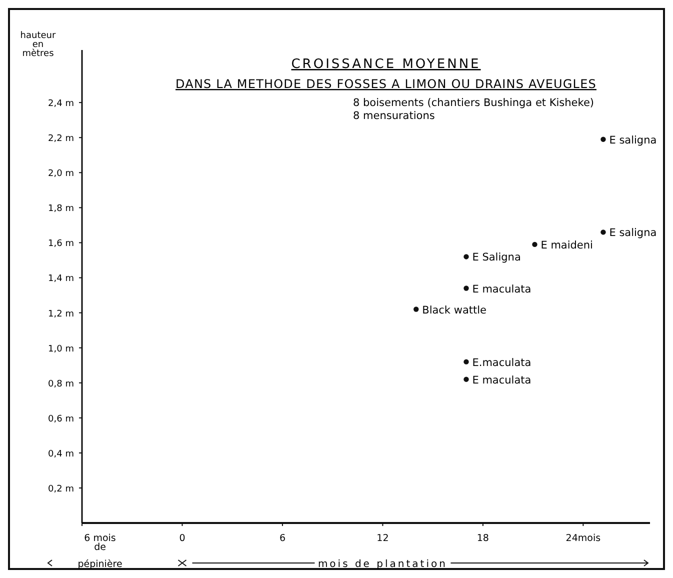 This screenshot has width=673, height=578. I want to click on annotation: E.maculata, so click(502, 362).